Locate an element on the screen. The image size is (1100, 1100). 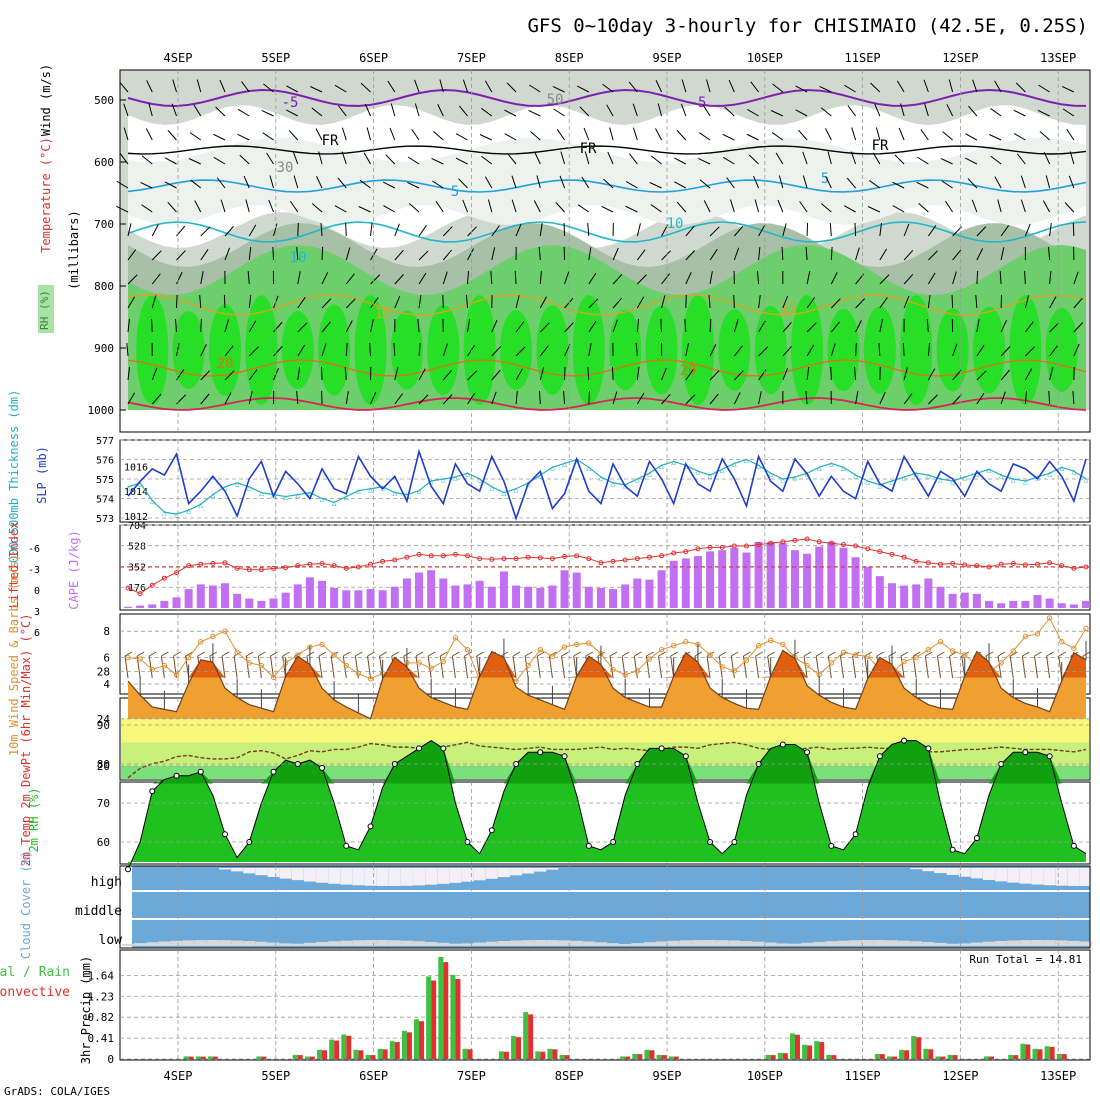
thickness-tick-label: 574 is located at coordinates (105, 500).